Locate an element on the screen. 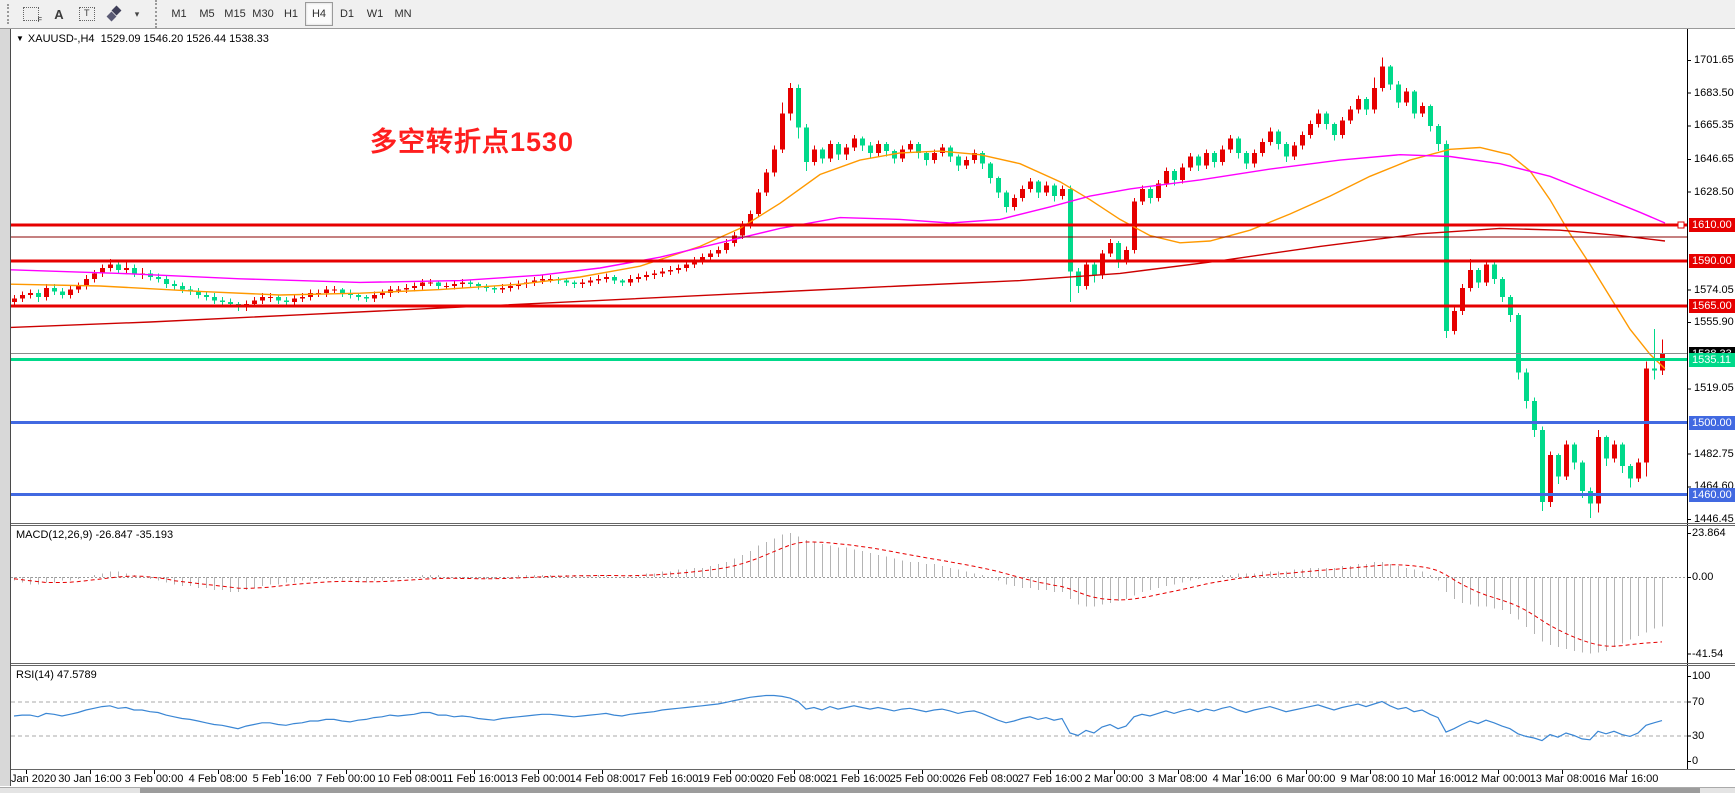 The width and height of the screenshot is (1735, 793). toolbar: F A T ▾ M1 M5 M15 M30 H1 H4 D1 W1 MN is located at coordinates (867, 14).